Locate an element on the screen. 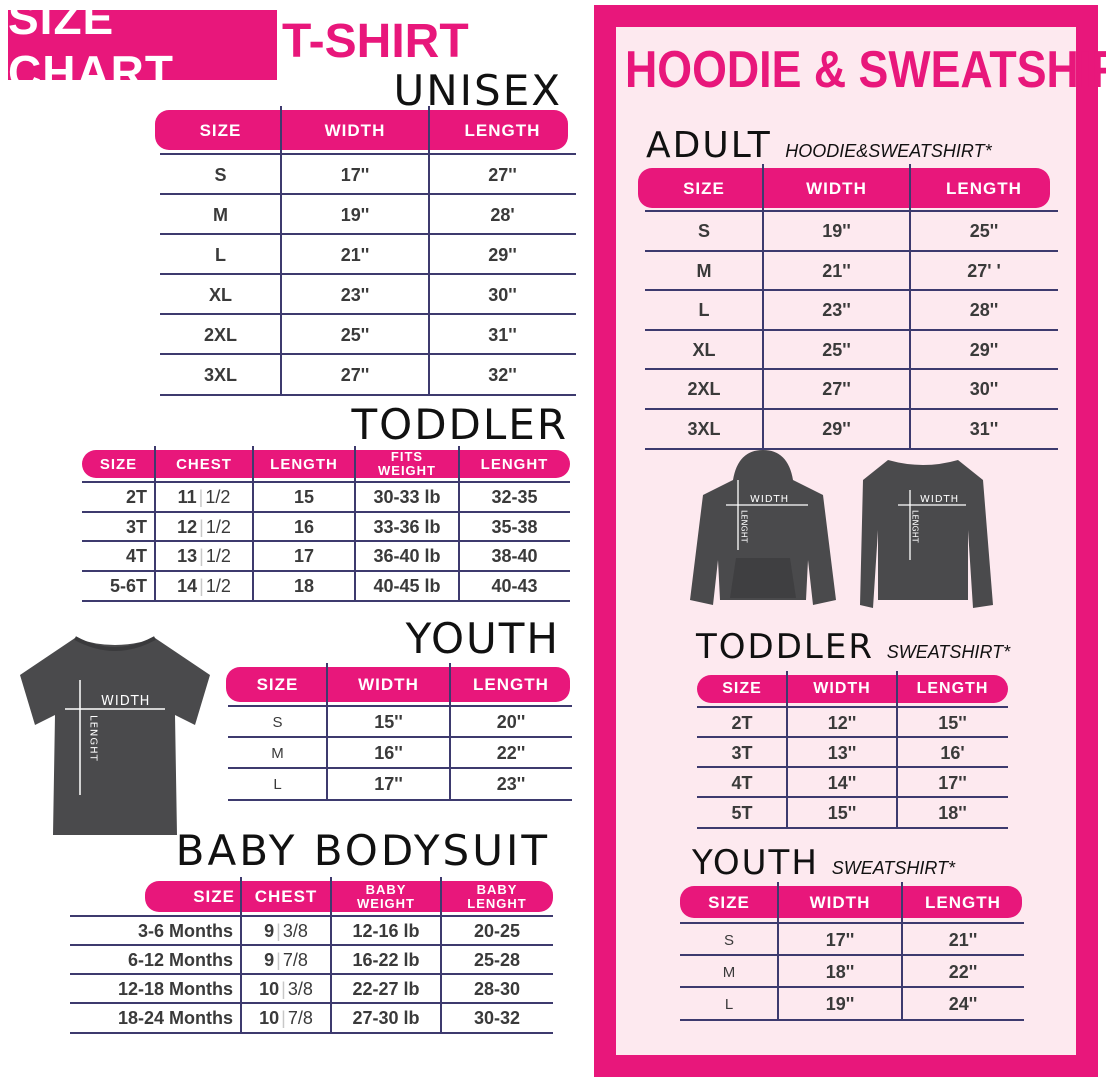  table-cell: 25'' is located at coordinates (836, 349).